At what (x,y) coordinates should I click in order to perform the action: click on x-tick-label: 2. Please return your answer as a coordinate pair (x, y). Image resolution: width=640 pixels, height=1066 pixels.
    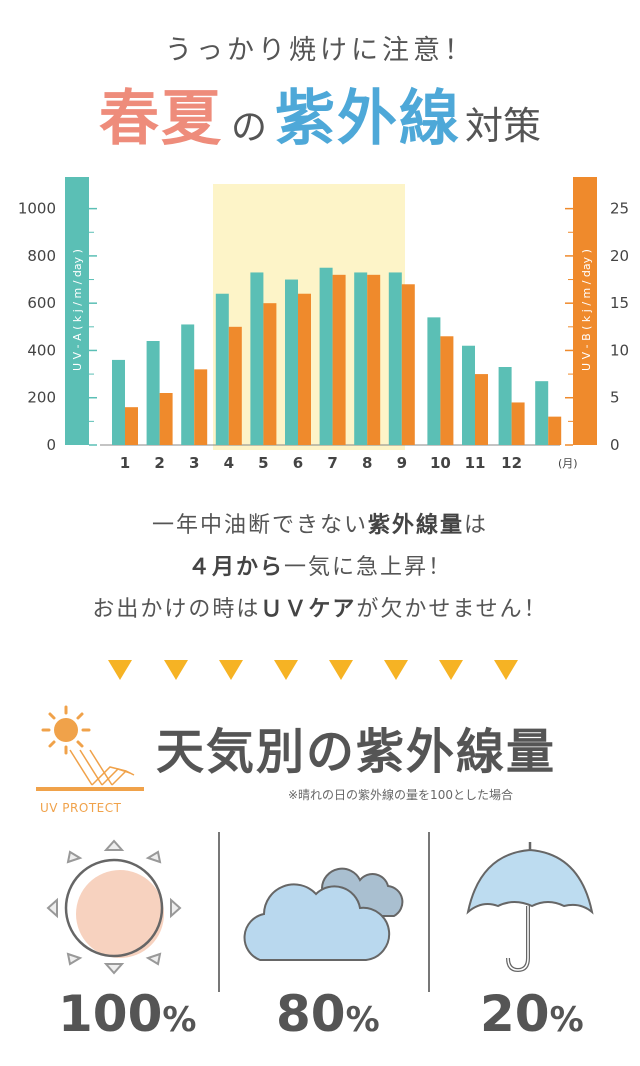
    Looking at the image, I should click on (159, 463).